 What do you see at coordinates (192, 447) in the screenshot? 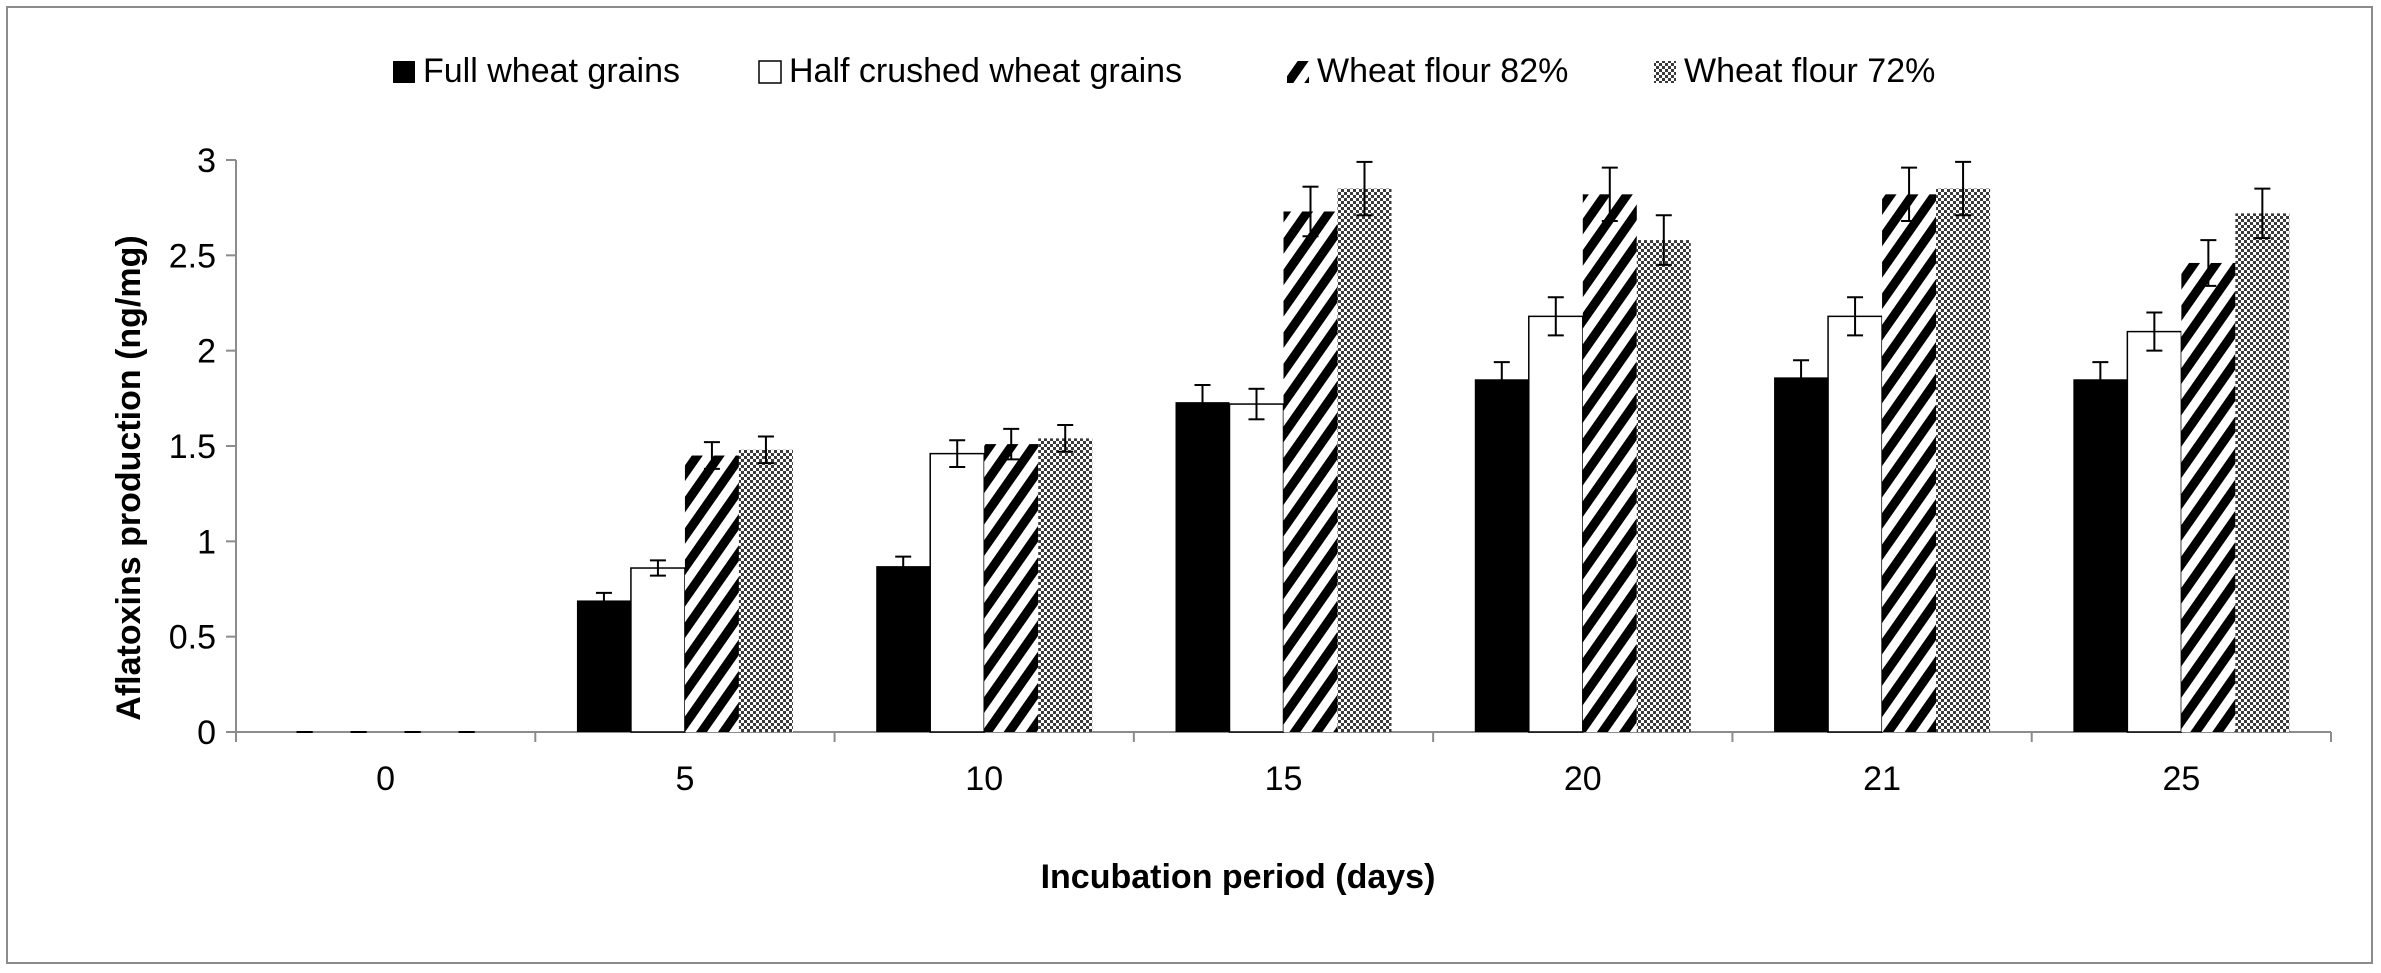
I see `y-tick-label: 1.5` at bounding box center [192, 447].